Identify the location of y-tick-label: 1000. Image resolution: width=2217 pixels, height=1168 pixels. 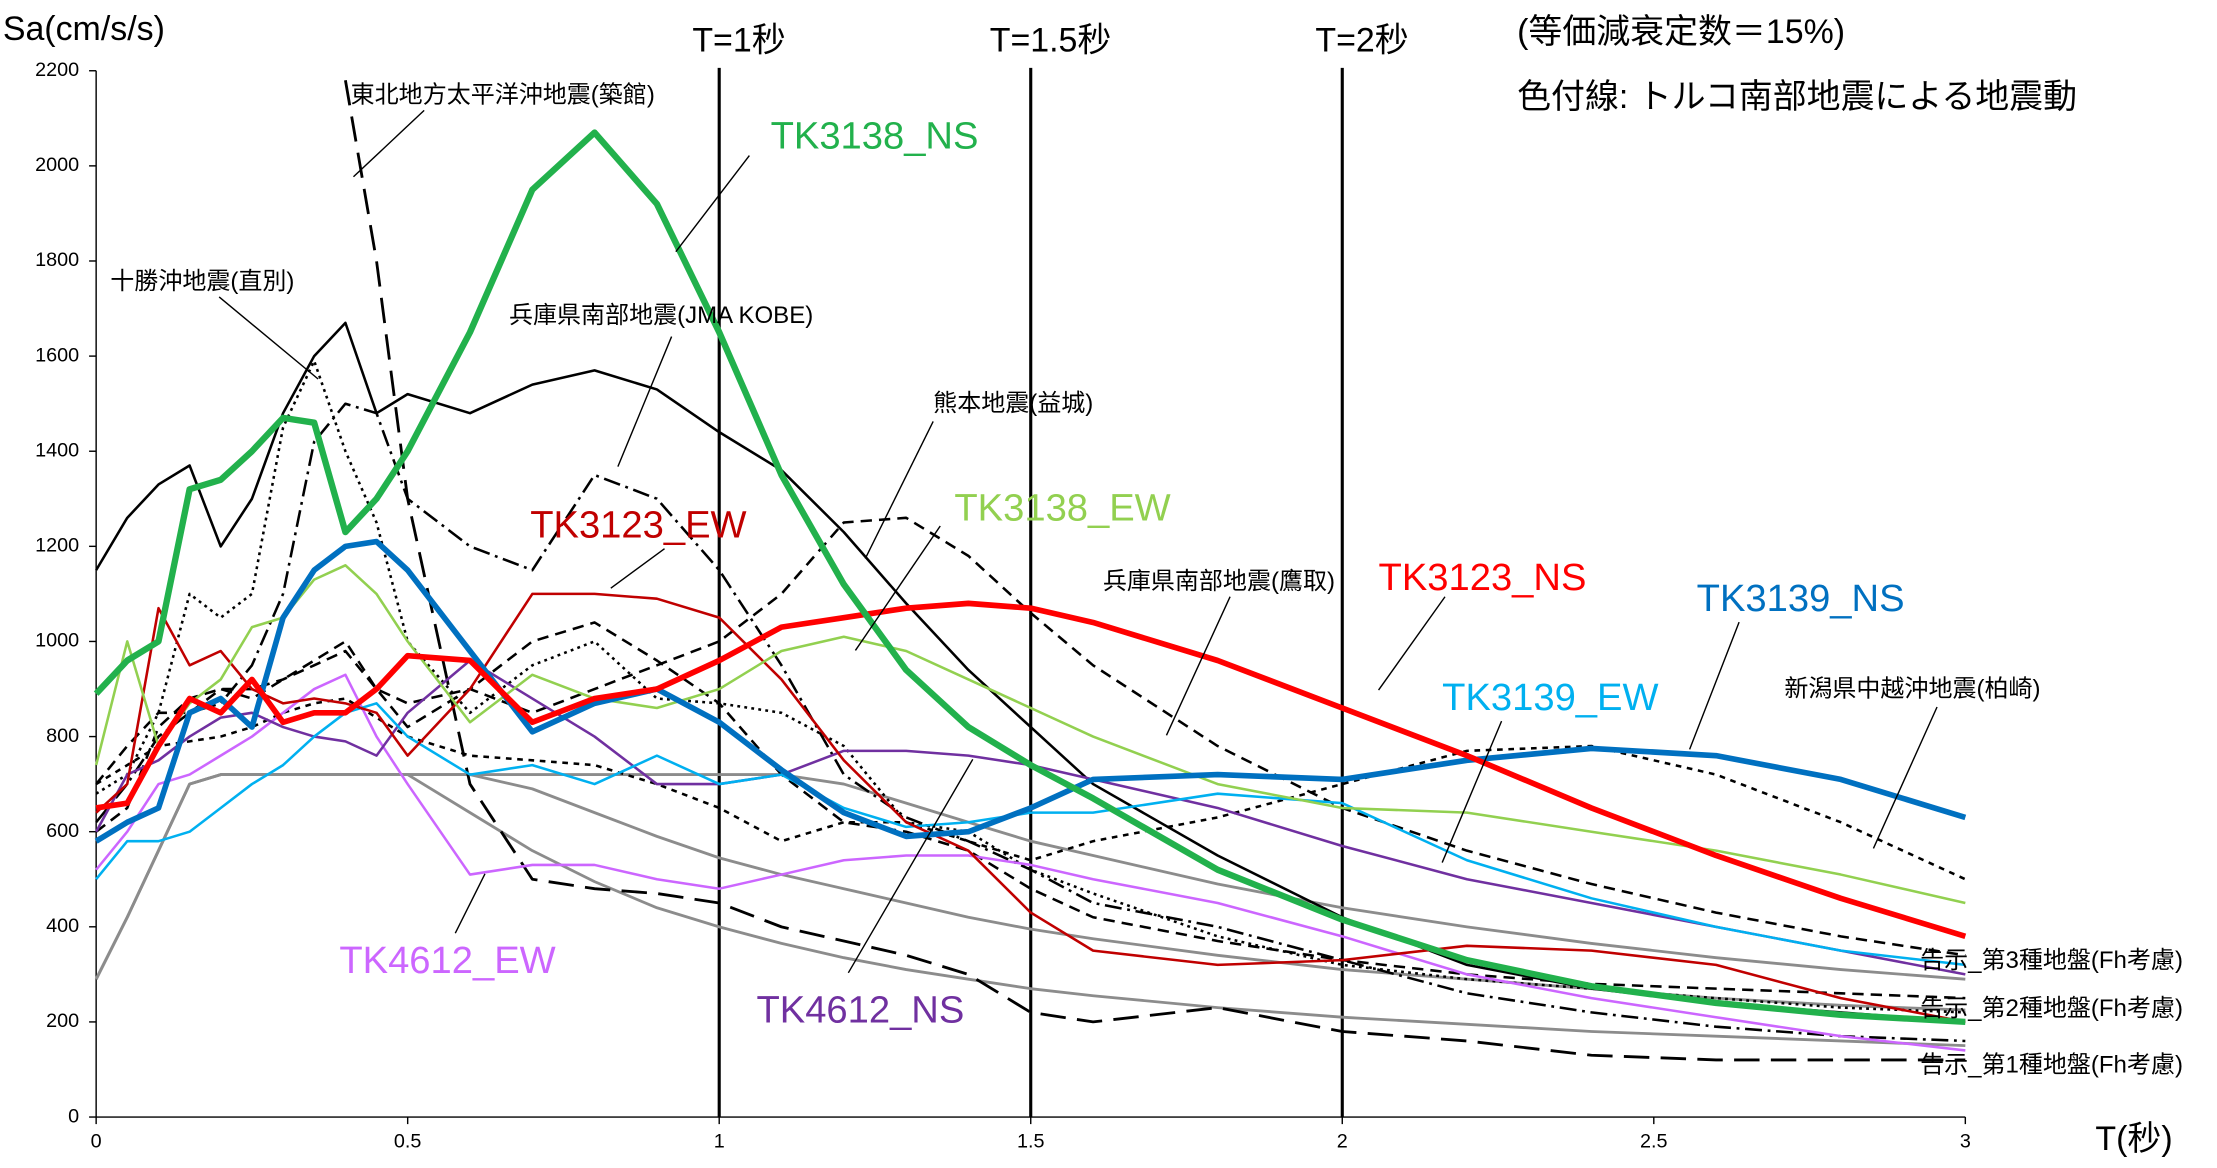
(57, 641).